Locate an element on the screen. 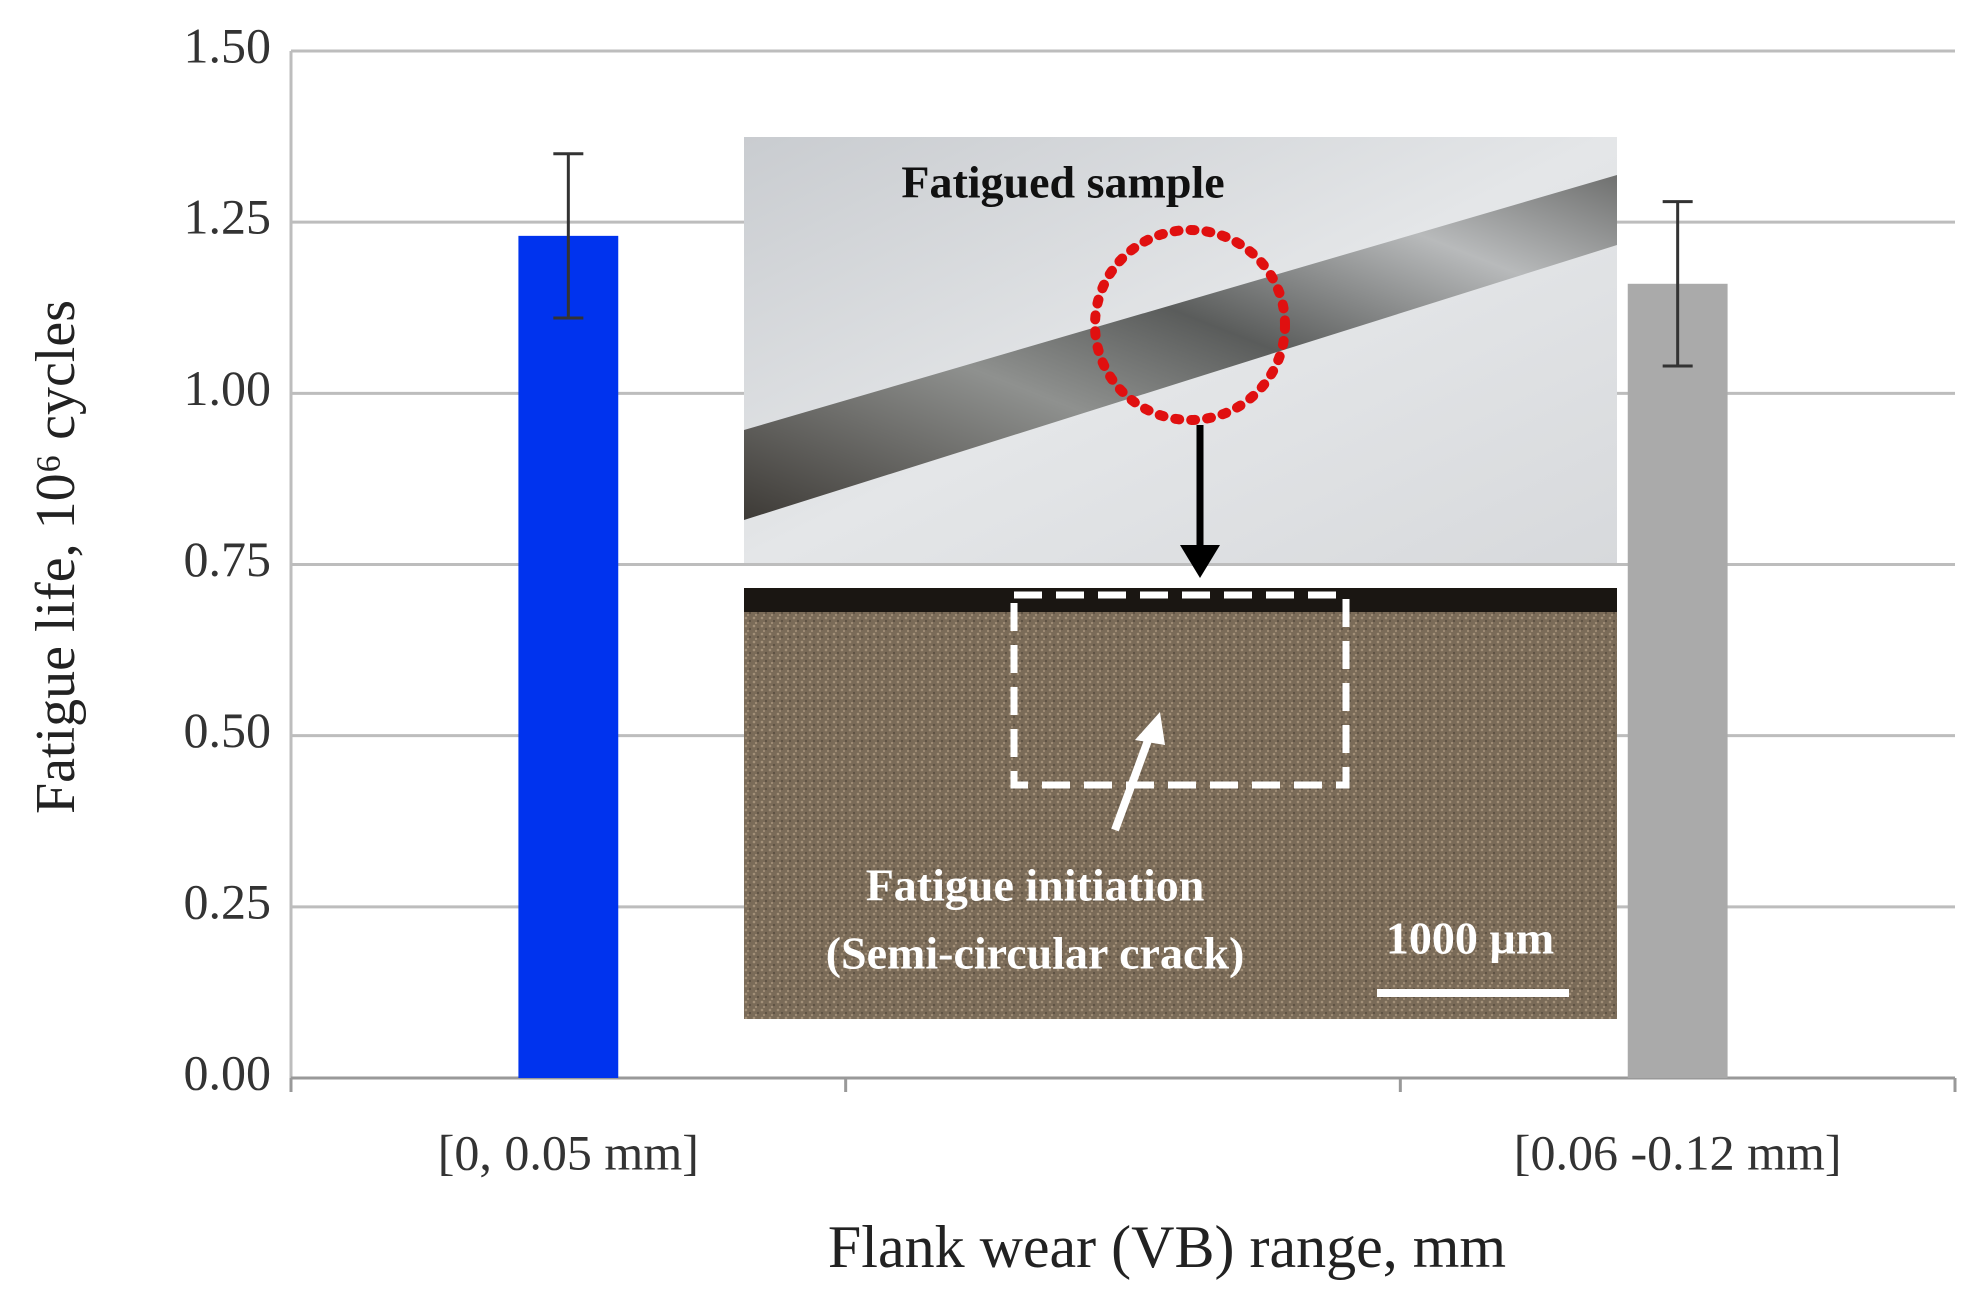  annotation: 1000 µm is located at coordinates (1470, 938).